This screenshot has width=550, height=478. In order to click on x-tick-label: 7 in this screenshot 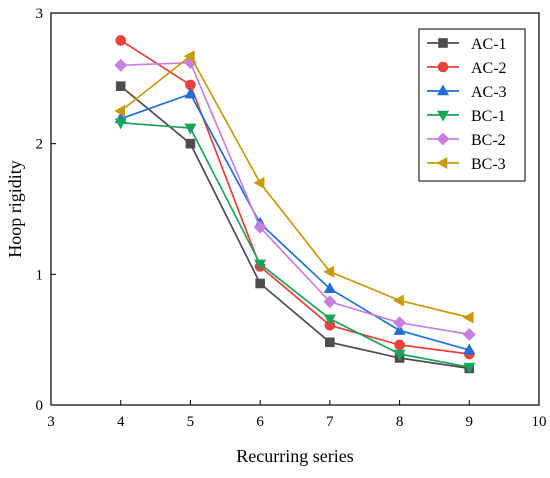, I will do `click(330, 422)`.